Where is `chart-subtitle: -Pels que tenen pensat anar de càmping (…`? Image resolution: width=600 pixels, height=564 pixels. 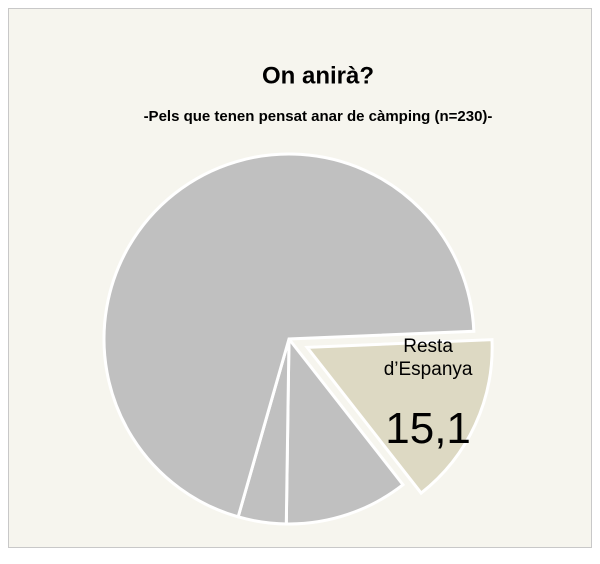
chart-subtitle: -Pels que tenen pensat anar de càmping (… is located at coordinates (318, 116).